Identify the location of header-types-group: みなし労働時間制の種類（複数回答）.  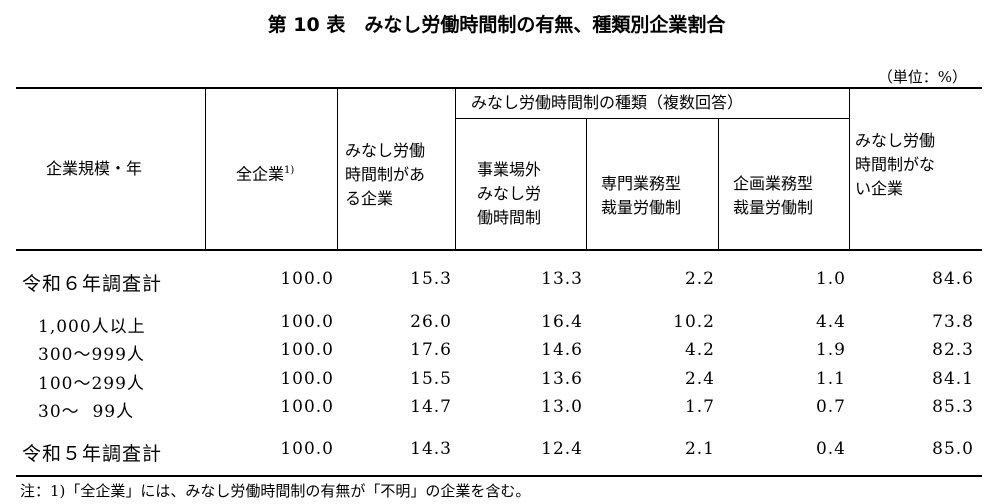
(607, 102).